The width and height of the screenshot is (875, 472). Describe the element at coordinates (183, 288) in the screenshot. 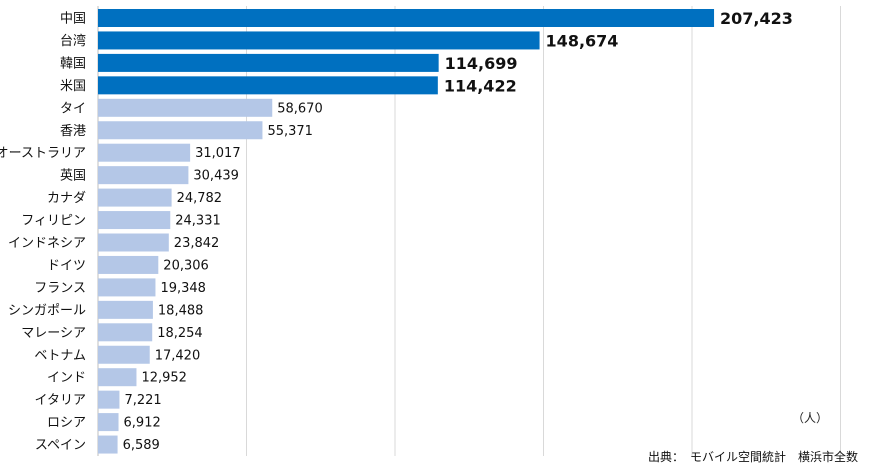

I see `data-label: 19,348` at that location.